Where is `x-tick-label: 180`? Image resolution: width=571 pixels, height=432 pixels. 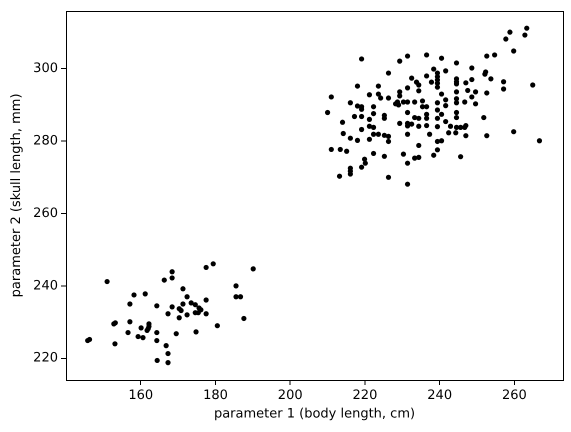 x-tick-label: 180 is located at coordinates (215, 396).